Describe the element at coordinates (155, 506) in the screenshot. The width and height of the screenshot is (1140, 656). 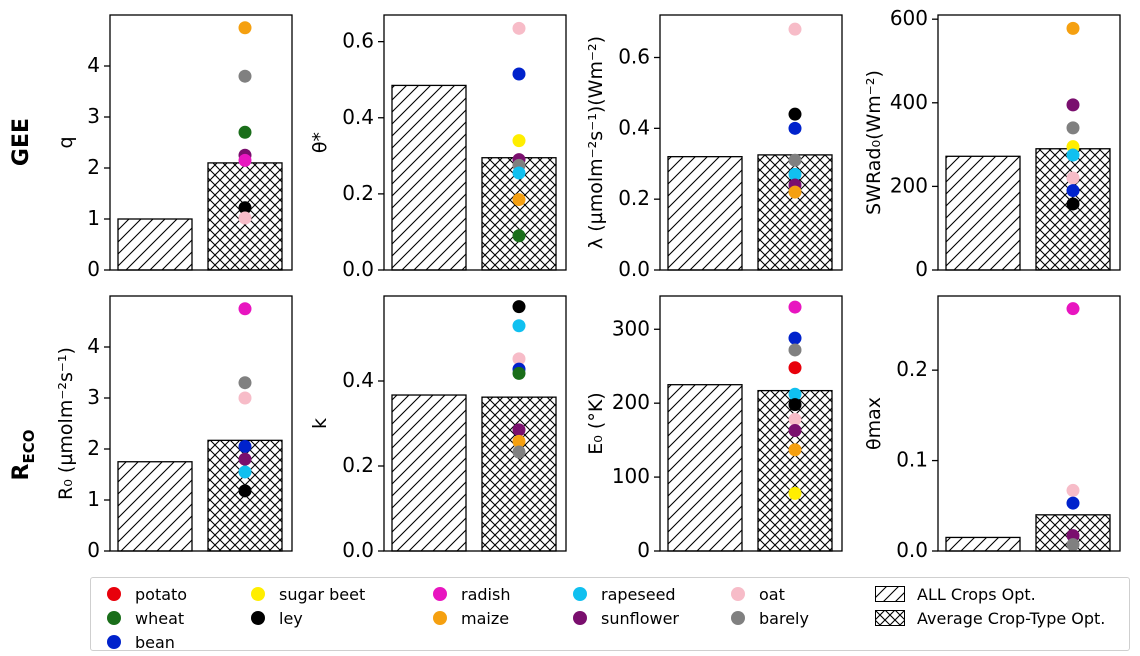
I see `bar-all-crops-r0` at that location.